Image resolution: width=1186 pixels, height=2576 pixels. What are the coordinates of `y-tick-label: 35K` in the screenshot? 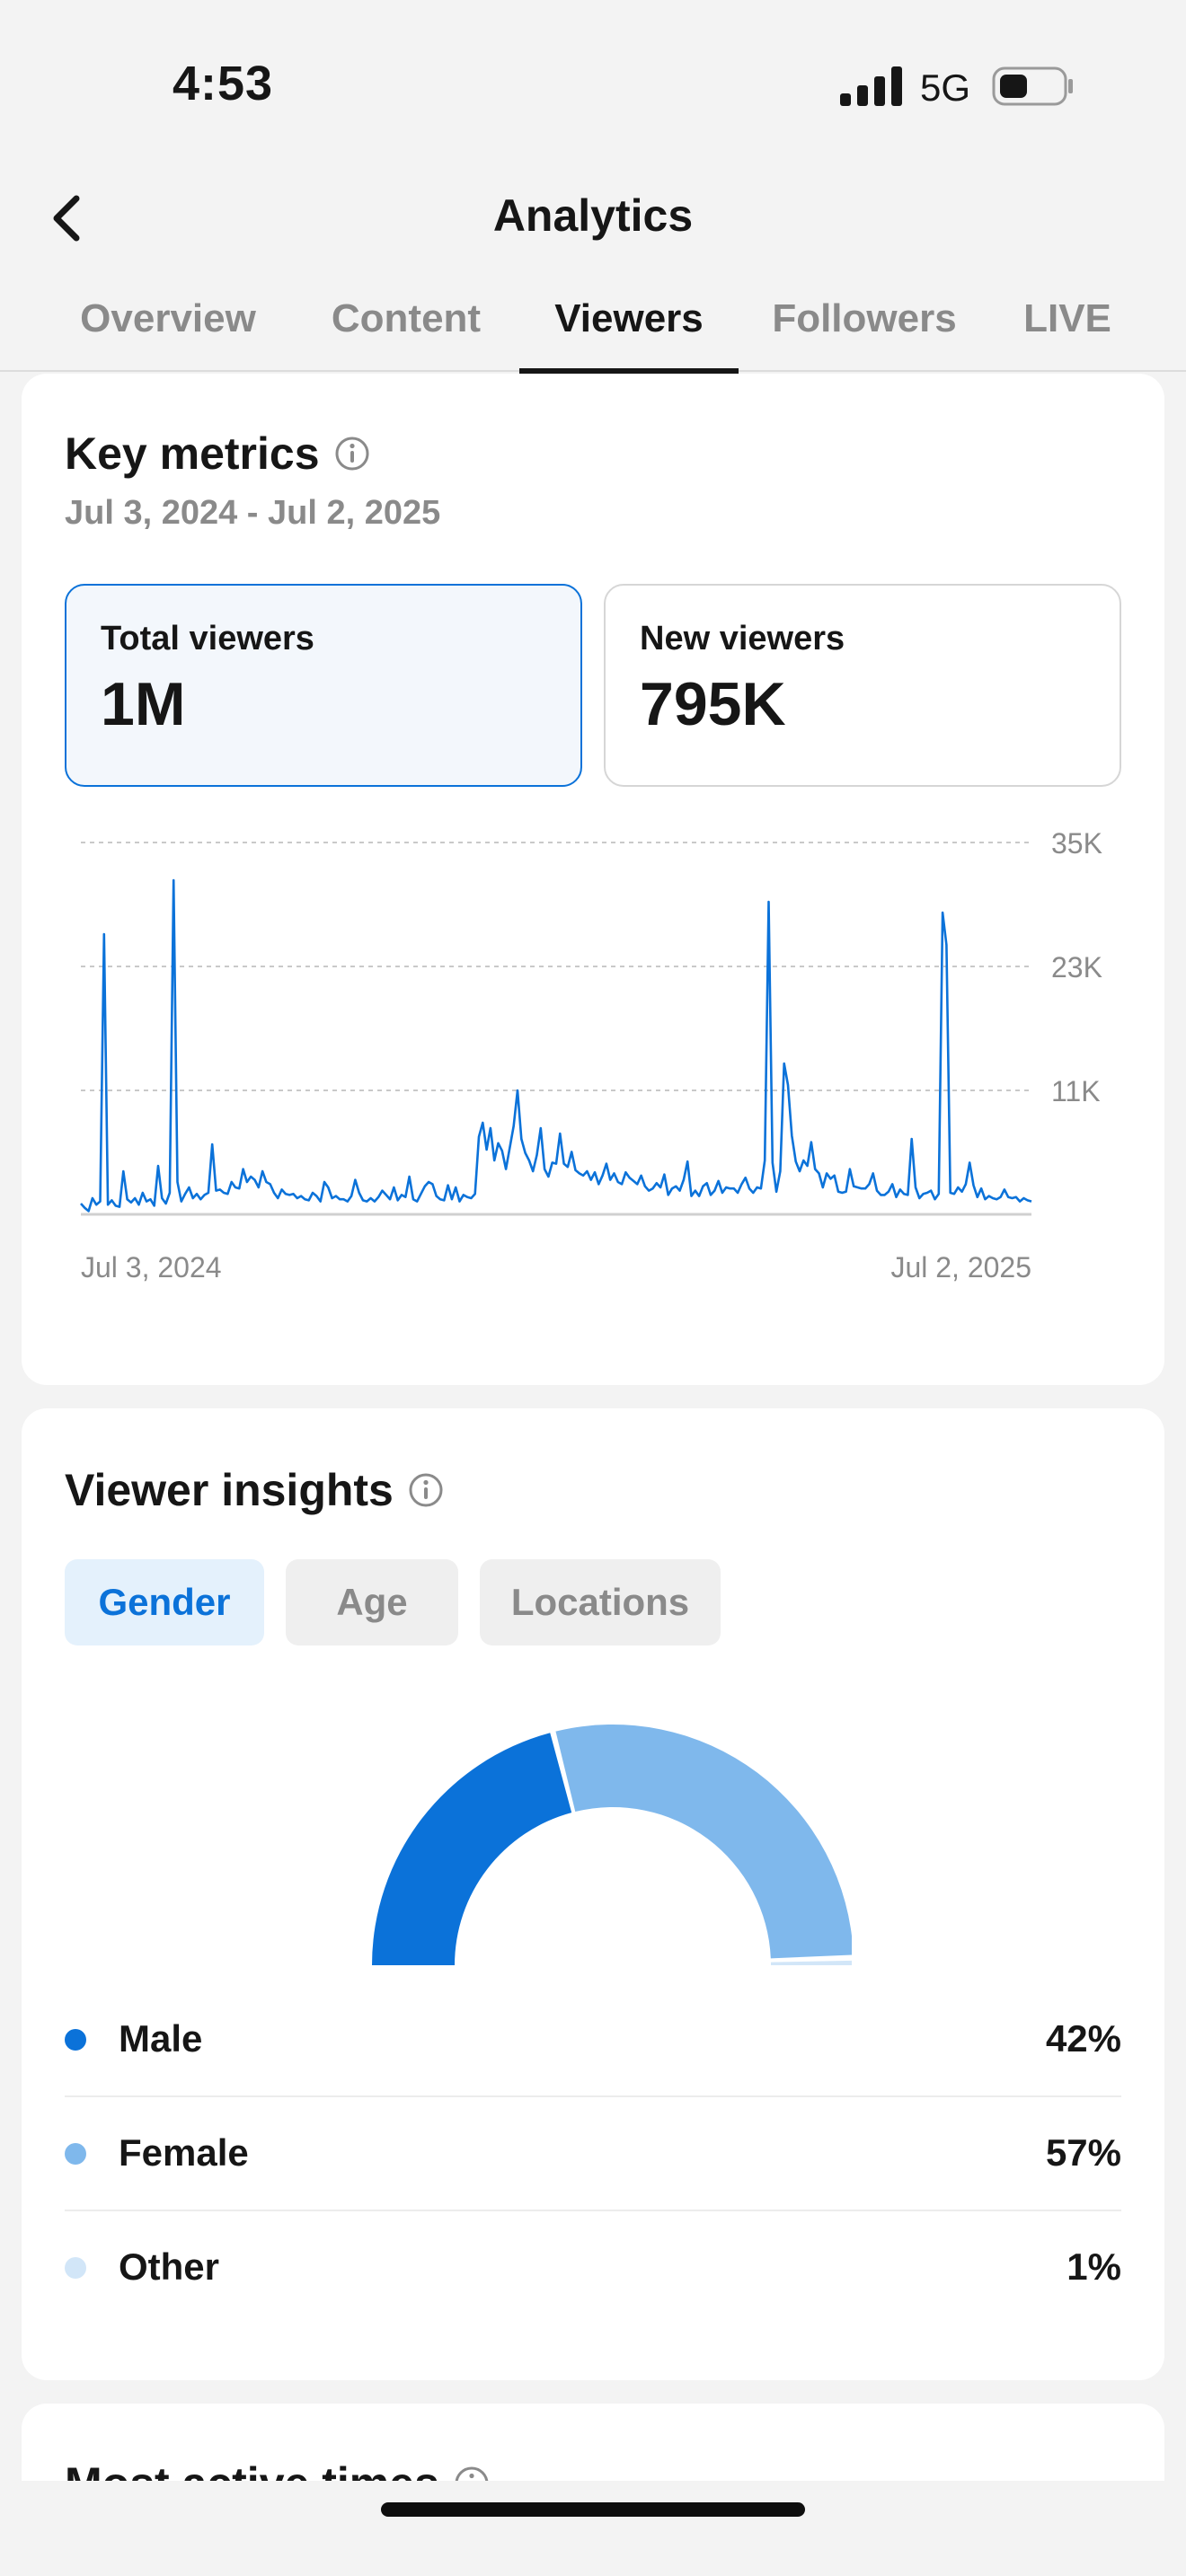 It's located at (1076, 843).